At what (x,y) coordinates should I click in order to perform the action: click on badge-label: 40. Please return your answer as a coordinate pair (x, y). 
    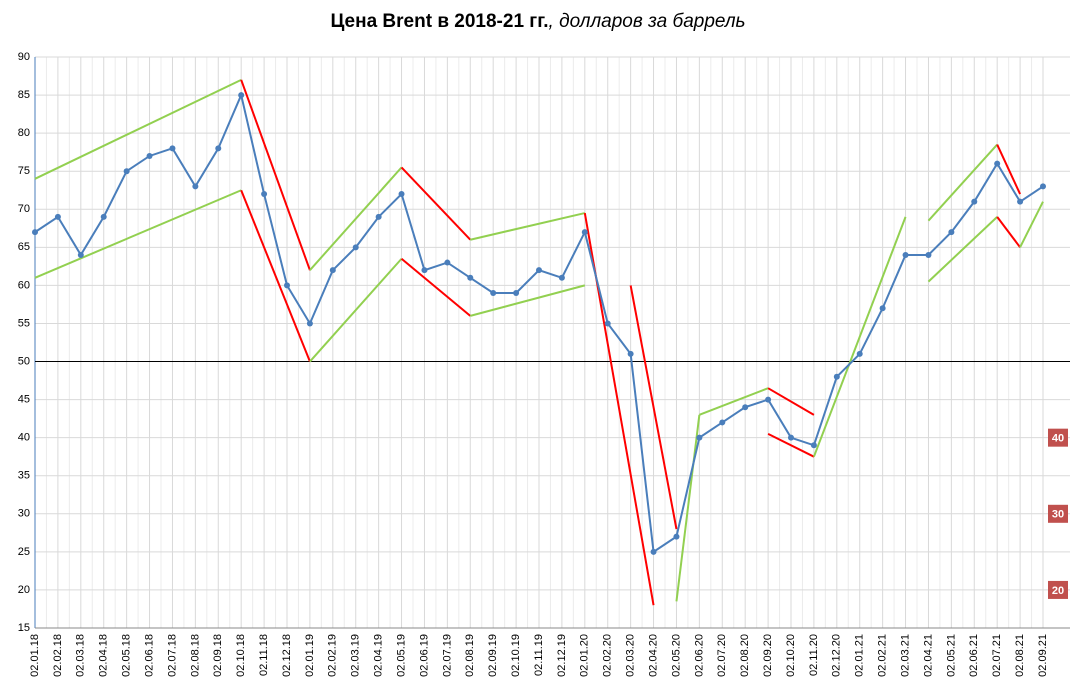
    Looking at the image, I should click on (1058, 439).